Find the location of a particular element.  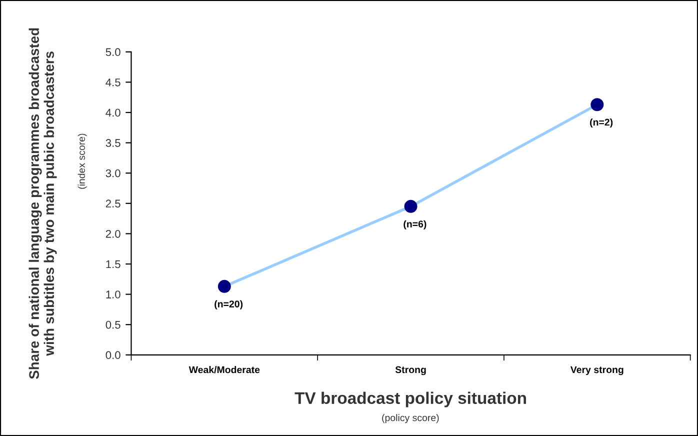

x-tick-label: Very strong is located at coordinates (597, 371).